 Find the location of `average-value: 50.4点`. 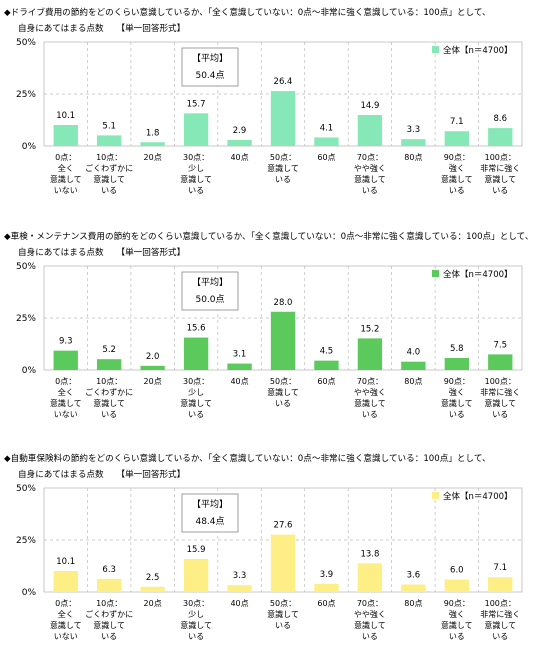

average-value: 50.4点 is located at coordinates (209, 75).